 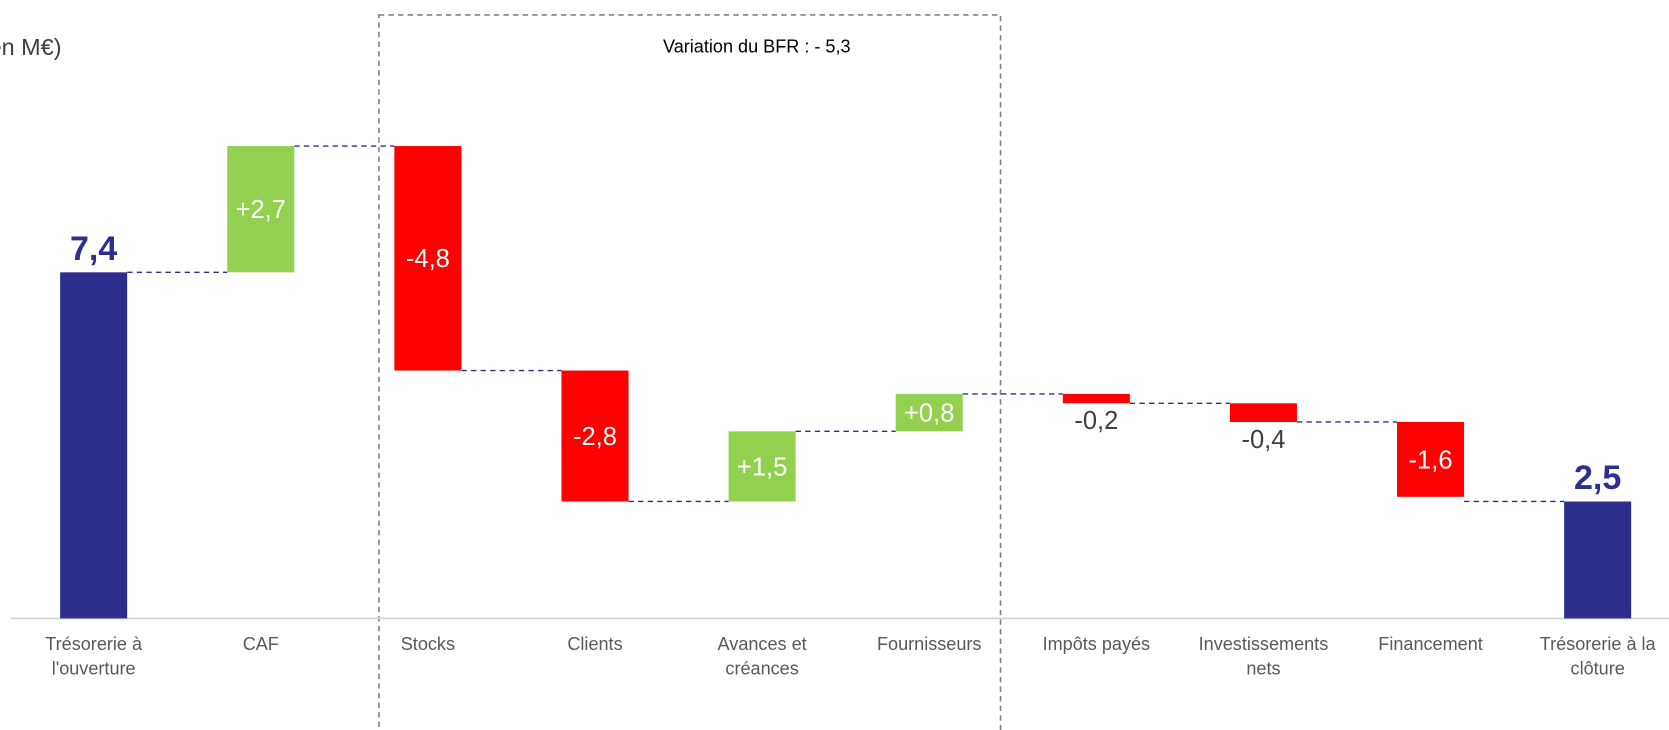 I want to click on x-tick-label: Avances et créances, so click(x=762, y=656).